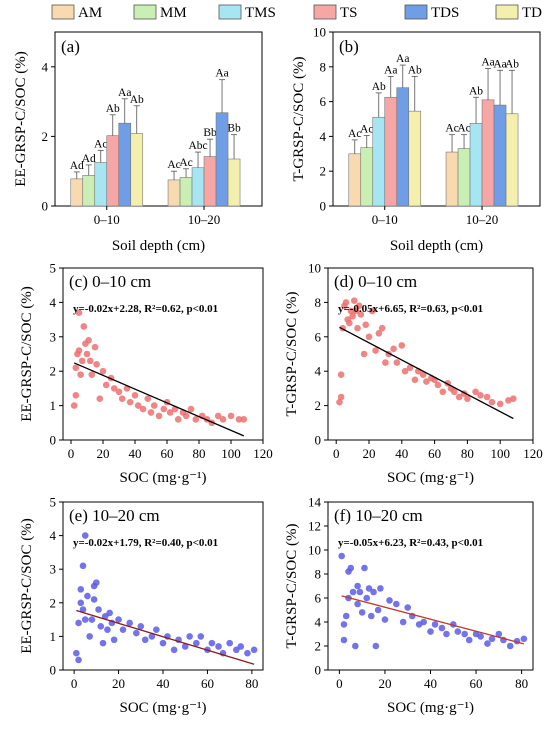 The width and height of the screenshot is (550, 735). I want to click on legend: AM MM TMS TS TDS TD, so click(296, 12).